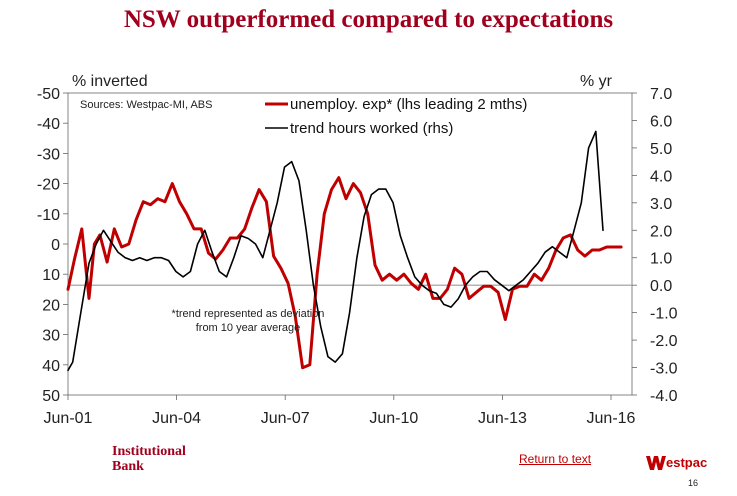  What do you see at coordinates (661, 231) in the screenshot?
I see `right-tick-label: 2.0` at bounding box center [661, 231].